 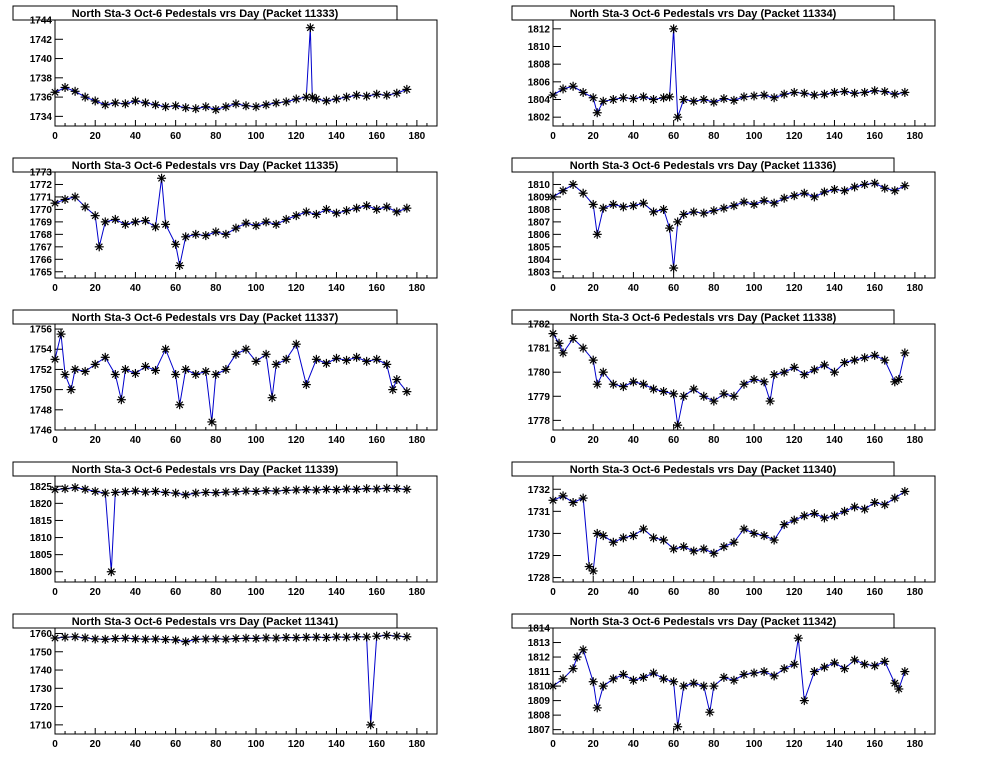 What do you see at coordinates (55, 440) in the screenshot?
I see `x-tick-label: 0` at bounding box center [55, 440].